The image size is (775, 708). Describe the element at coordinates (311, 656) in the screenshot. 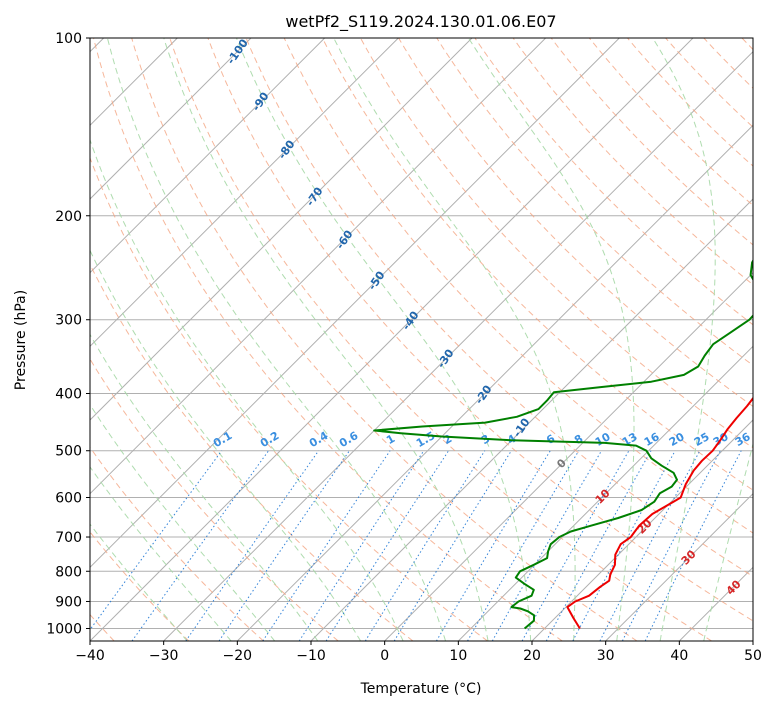

I see `x-tick-label: −10` at that location.